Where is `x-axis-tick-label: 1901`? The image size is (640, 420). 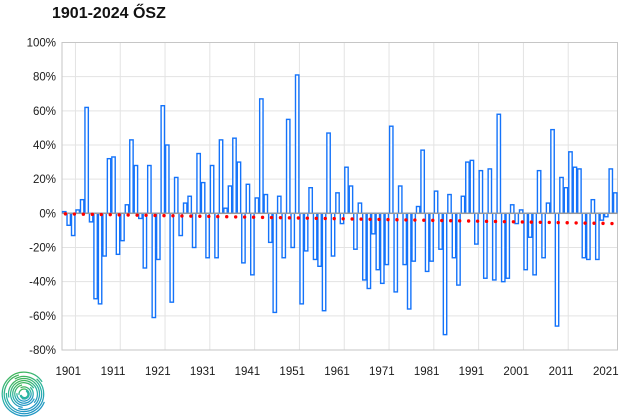 x-axis-tick-label: 1901 is located at coordinates (68, 372).